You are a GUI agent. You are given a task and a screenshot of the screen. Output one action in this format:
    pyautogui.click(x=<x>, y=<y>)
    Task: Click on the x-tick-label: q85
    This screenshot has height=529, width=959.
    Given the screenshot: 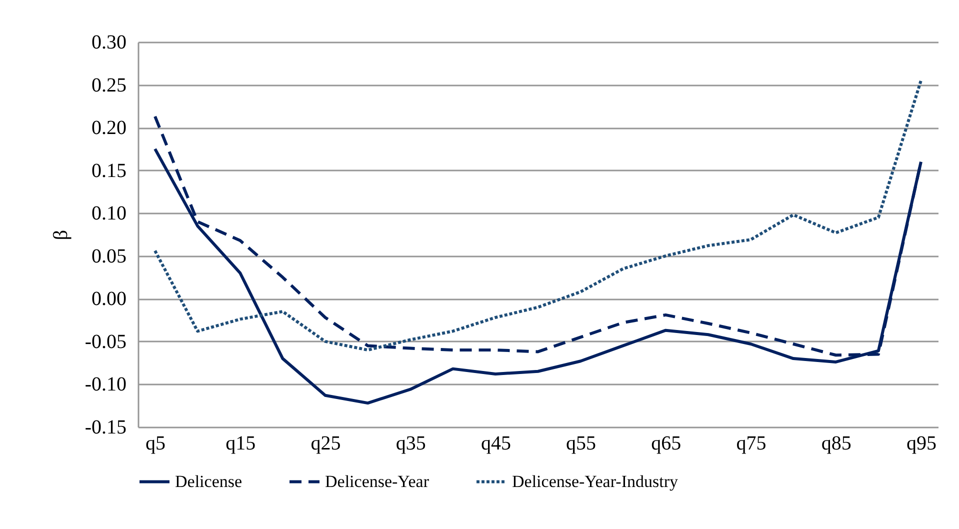 What is the action you would take?
    pyautogui.click(x=836, y=443)
    